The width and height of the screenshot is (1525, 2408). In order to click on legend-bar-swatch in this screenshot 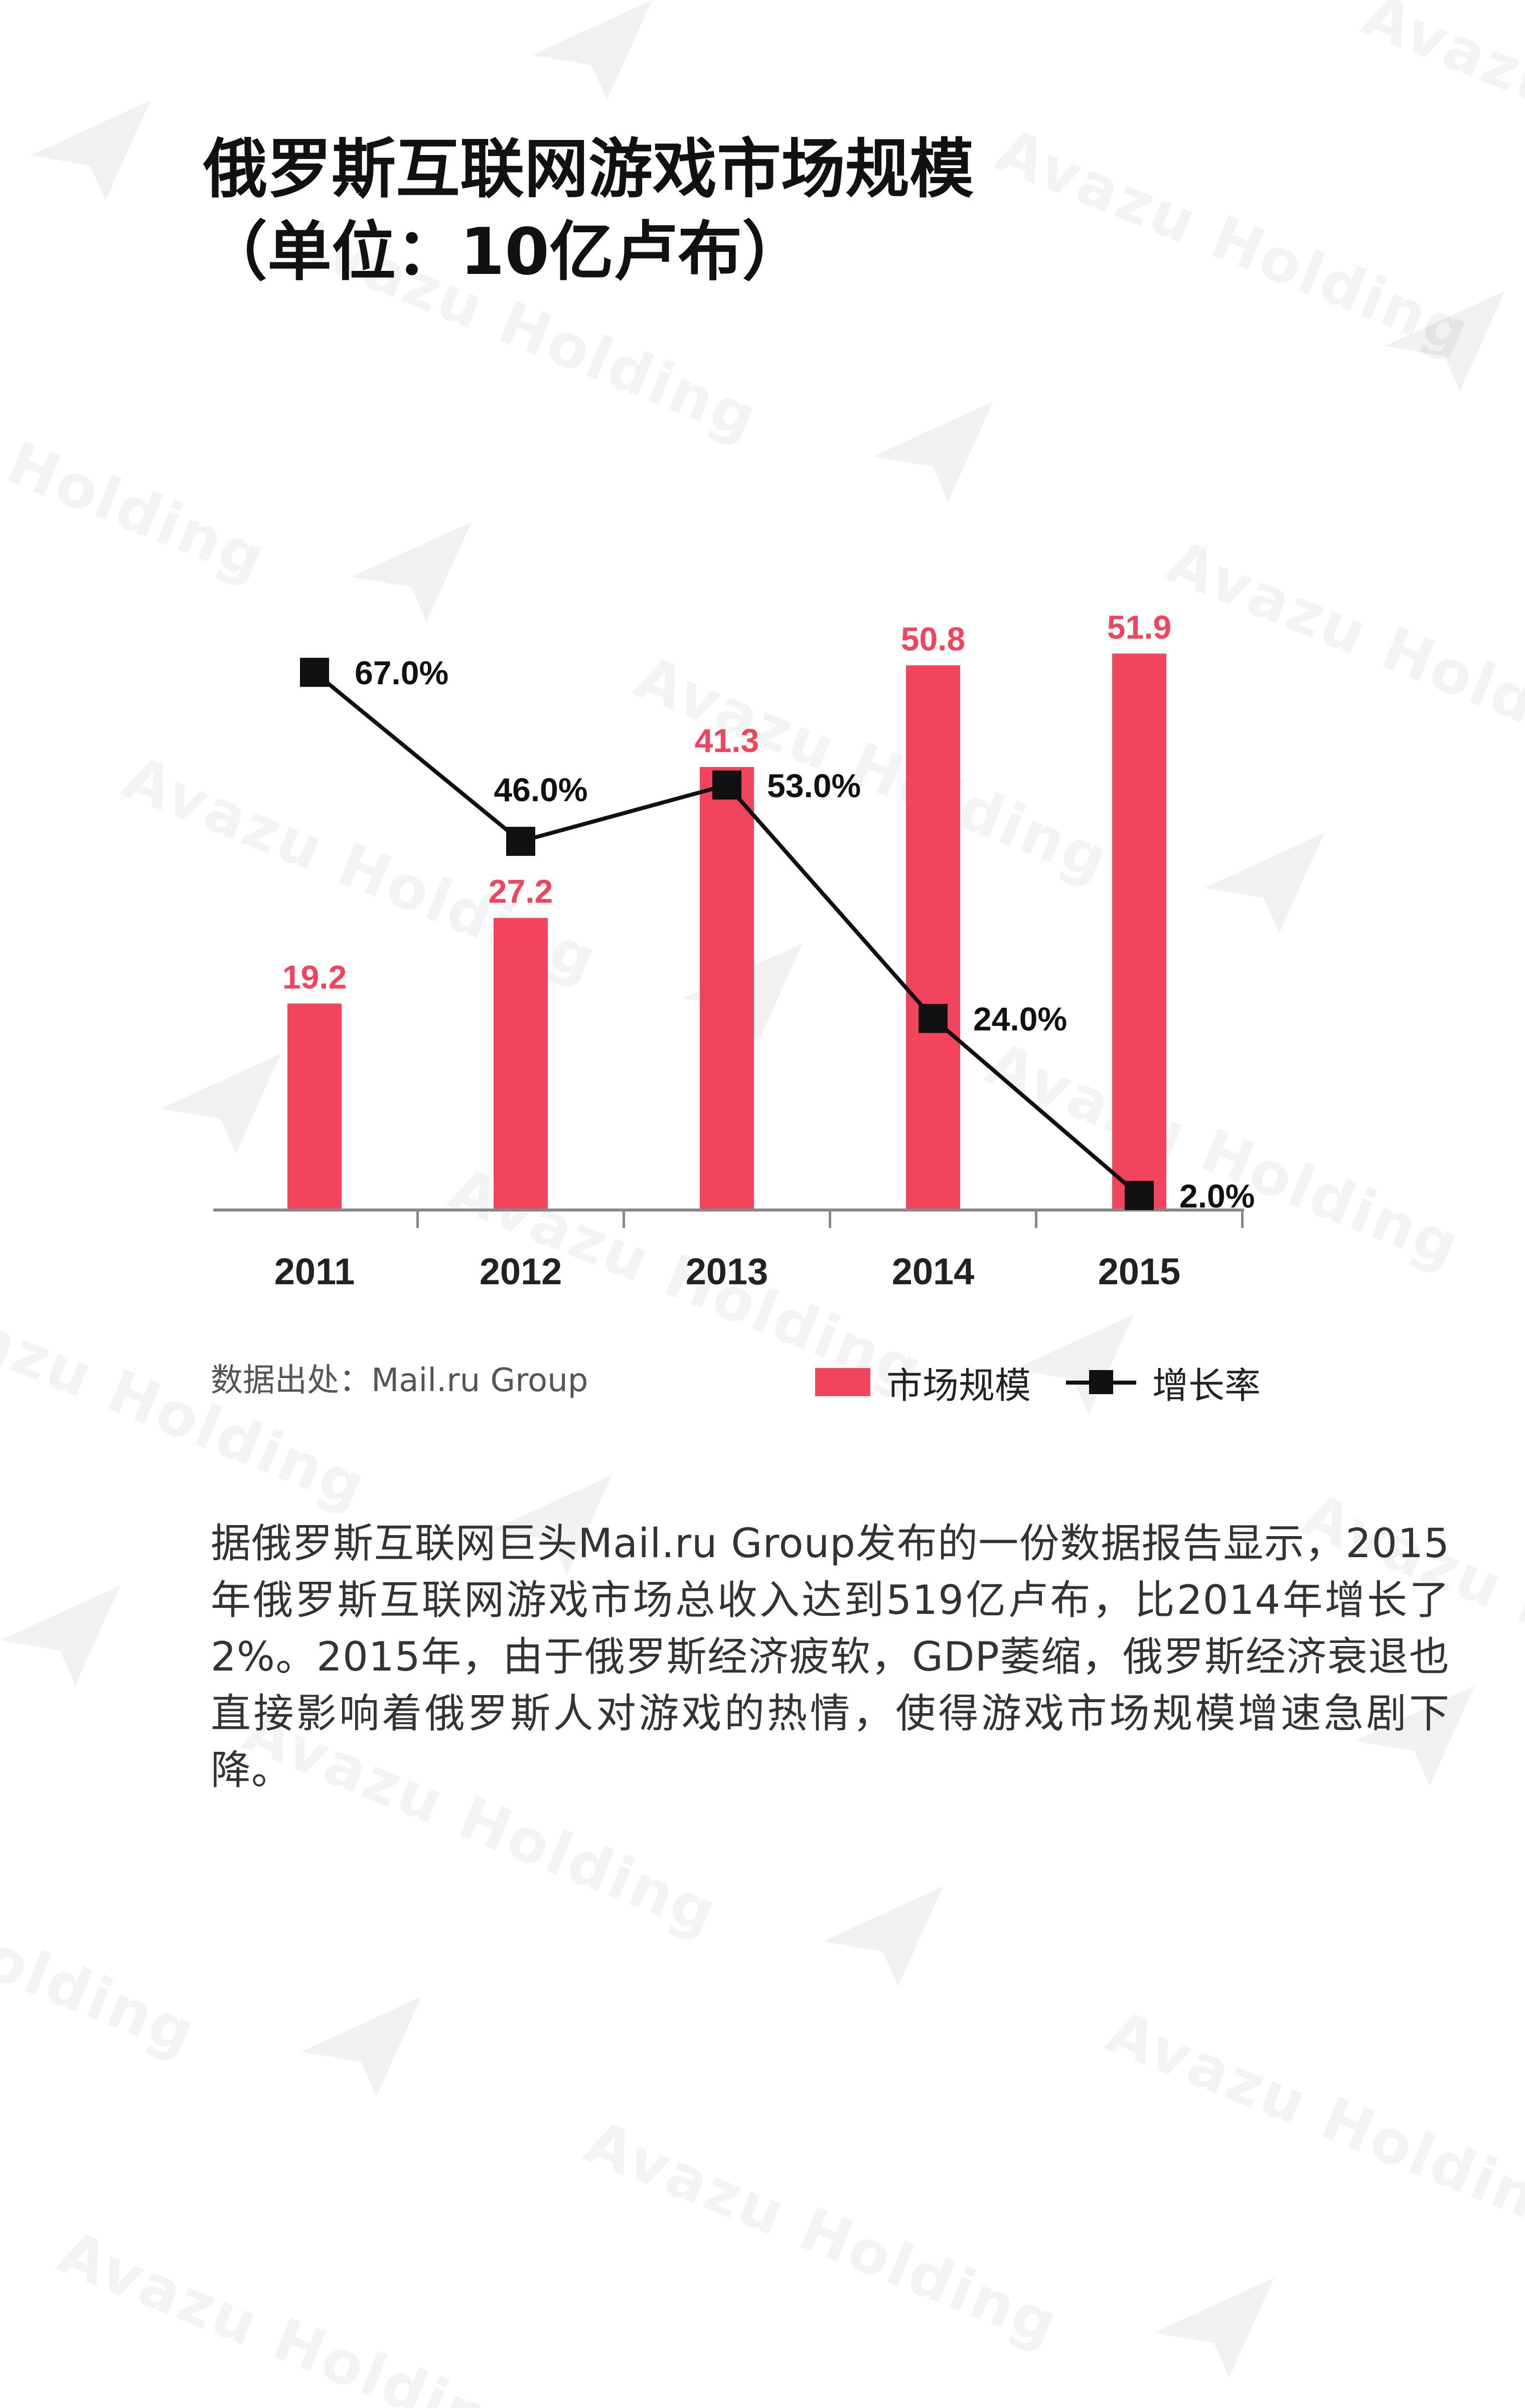, I will do `click(843, 1382)`.